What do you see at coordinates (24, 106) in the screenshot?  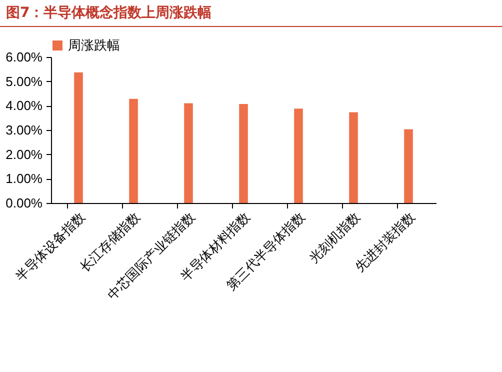 I see `y-tick-label: 4.00%` at bounding box center [24, 106].